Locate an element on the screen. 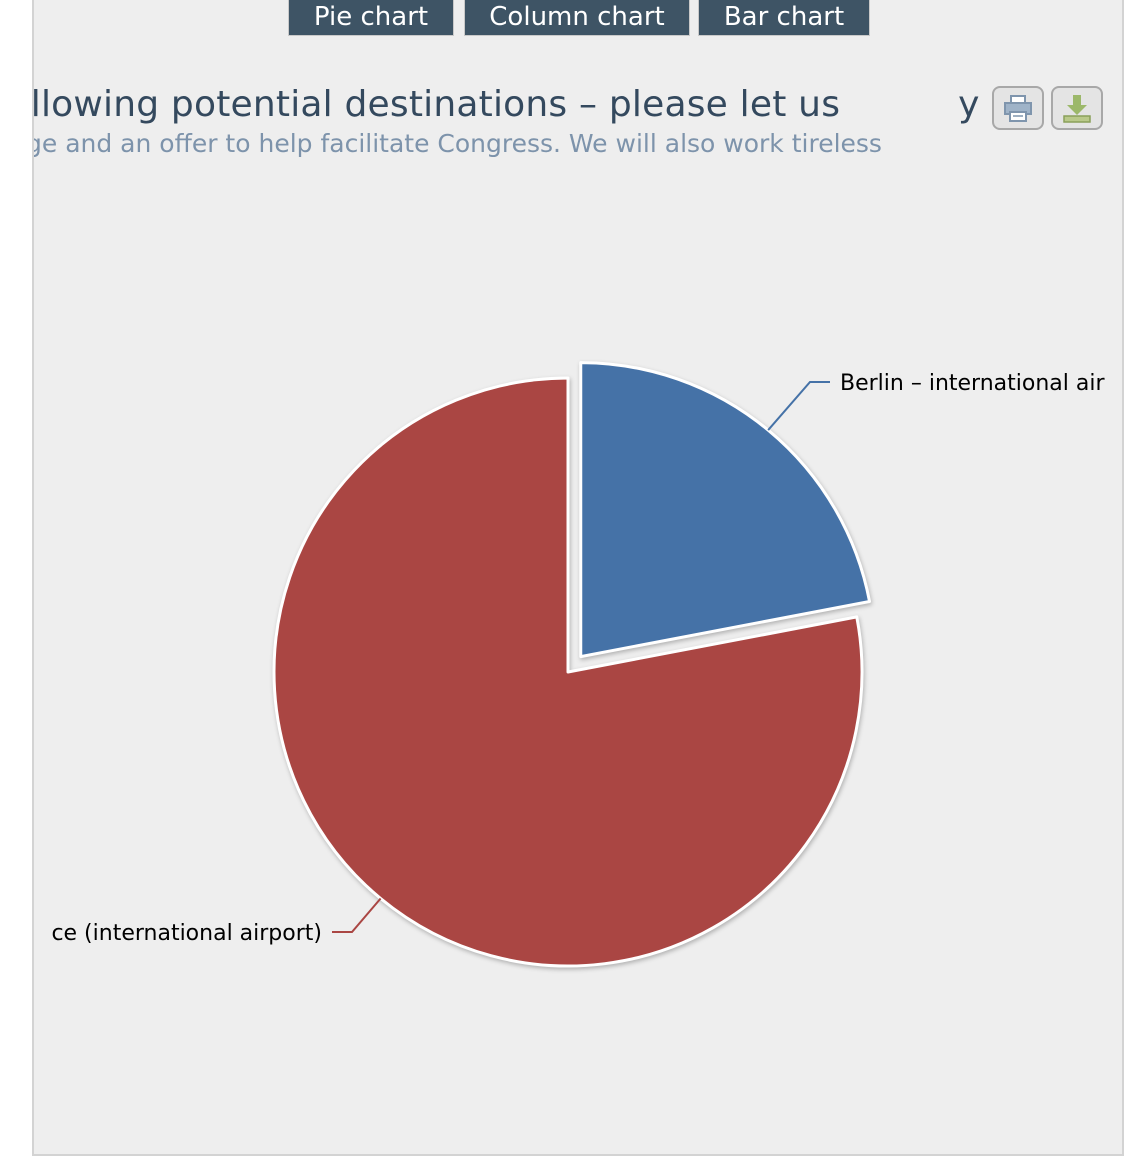 The image size is (1134, 1171). print-button is located at coordinates (1018, 108).